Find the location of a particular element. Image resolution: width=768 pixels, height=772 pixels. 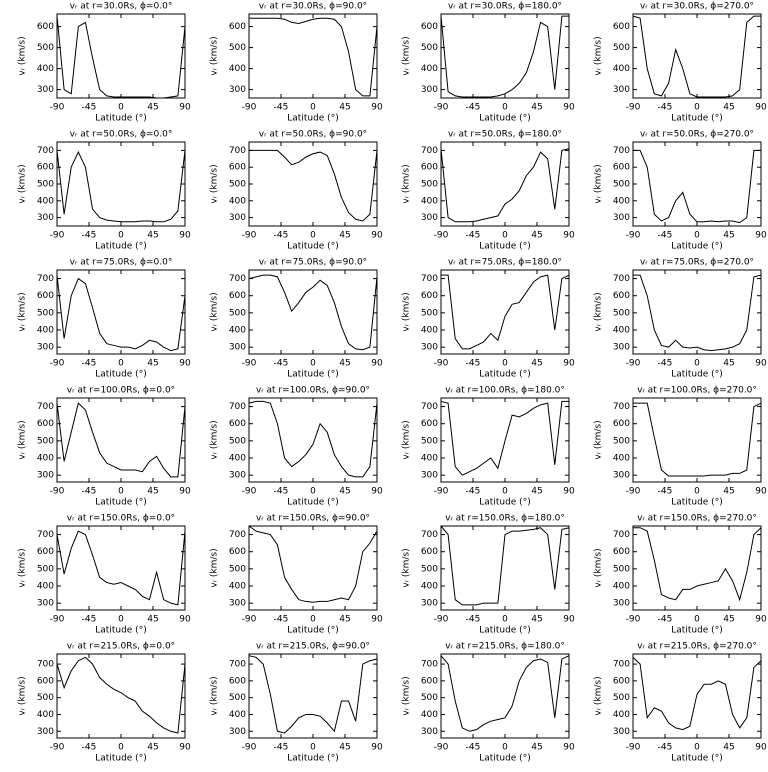

panel-title: vᵣ at r=100.0Rs, ϕ=90.0° is located at coordinates (313, 391).